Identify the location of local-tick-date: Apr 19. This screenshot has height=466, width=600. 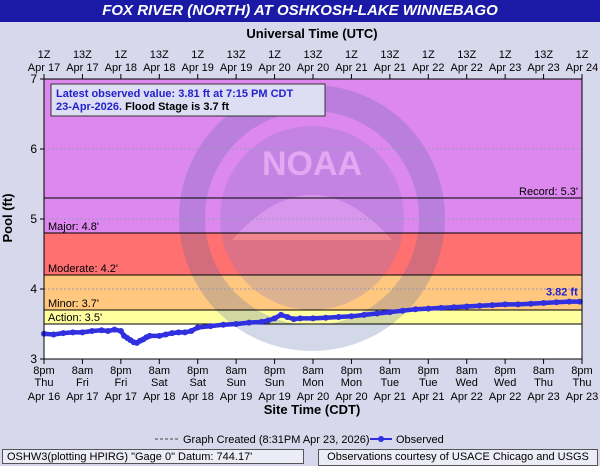
(274, 397).